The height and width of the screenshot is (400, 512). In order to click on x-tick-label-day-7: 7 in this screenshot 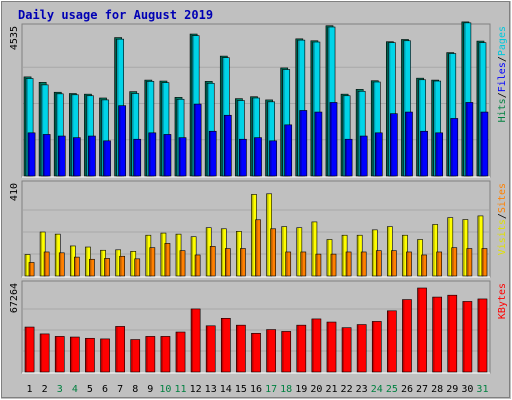, I will do `click(120, 389)`.